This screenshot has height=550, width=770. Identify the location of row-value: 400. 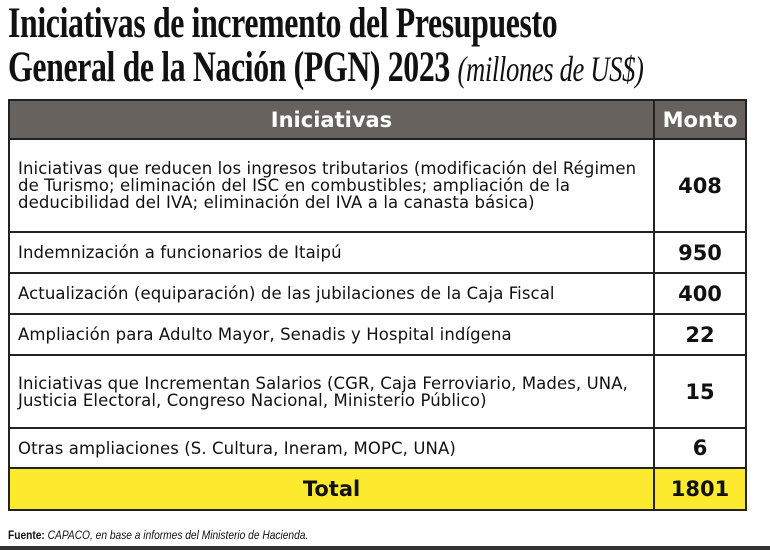
(700, 293).